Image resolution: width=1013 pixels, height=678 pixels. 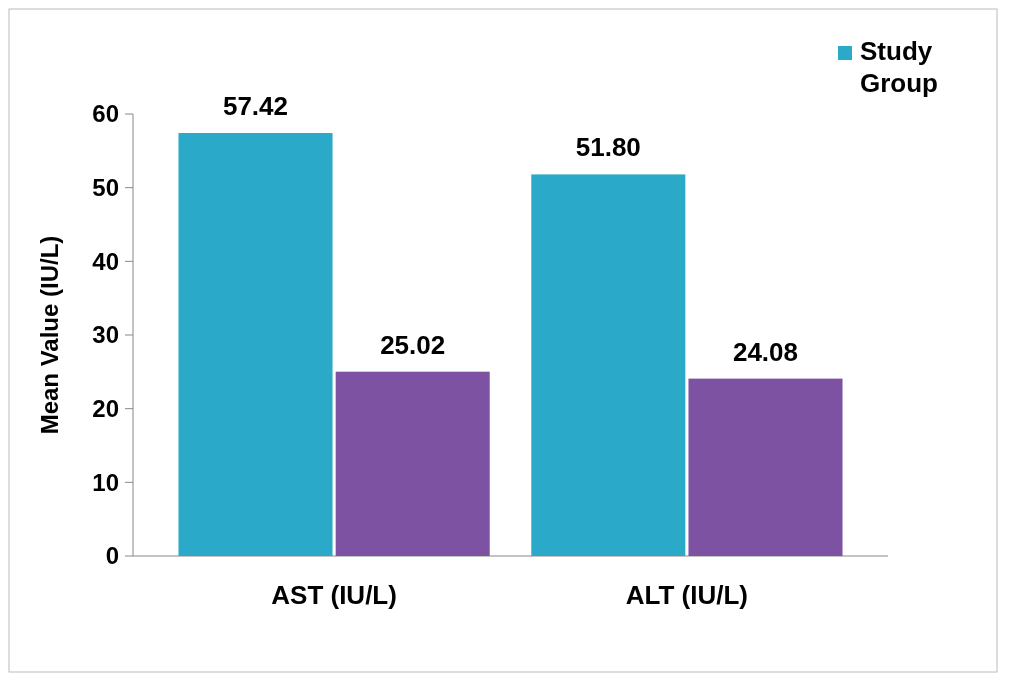 I want to click on x-tick-label: AST (IU/L), so click(x=334, y=595).